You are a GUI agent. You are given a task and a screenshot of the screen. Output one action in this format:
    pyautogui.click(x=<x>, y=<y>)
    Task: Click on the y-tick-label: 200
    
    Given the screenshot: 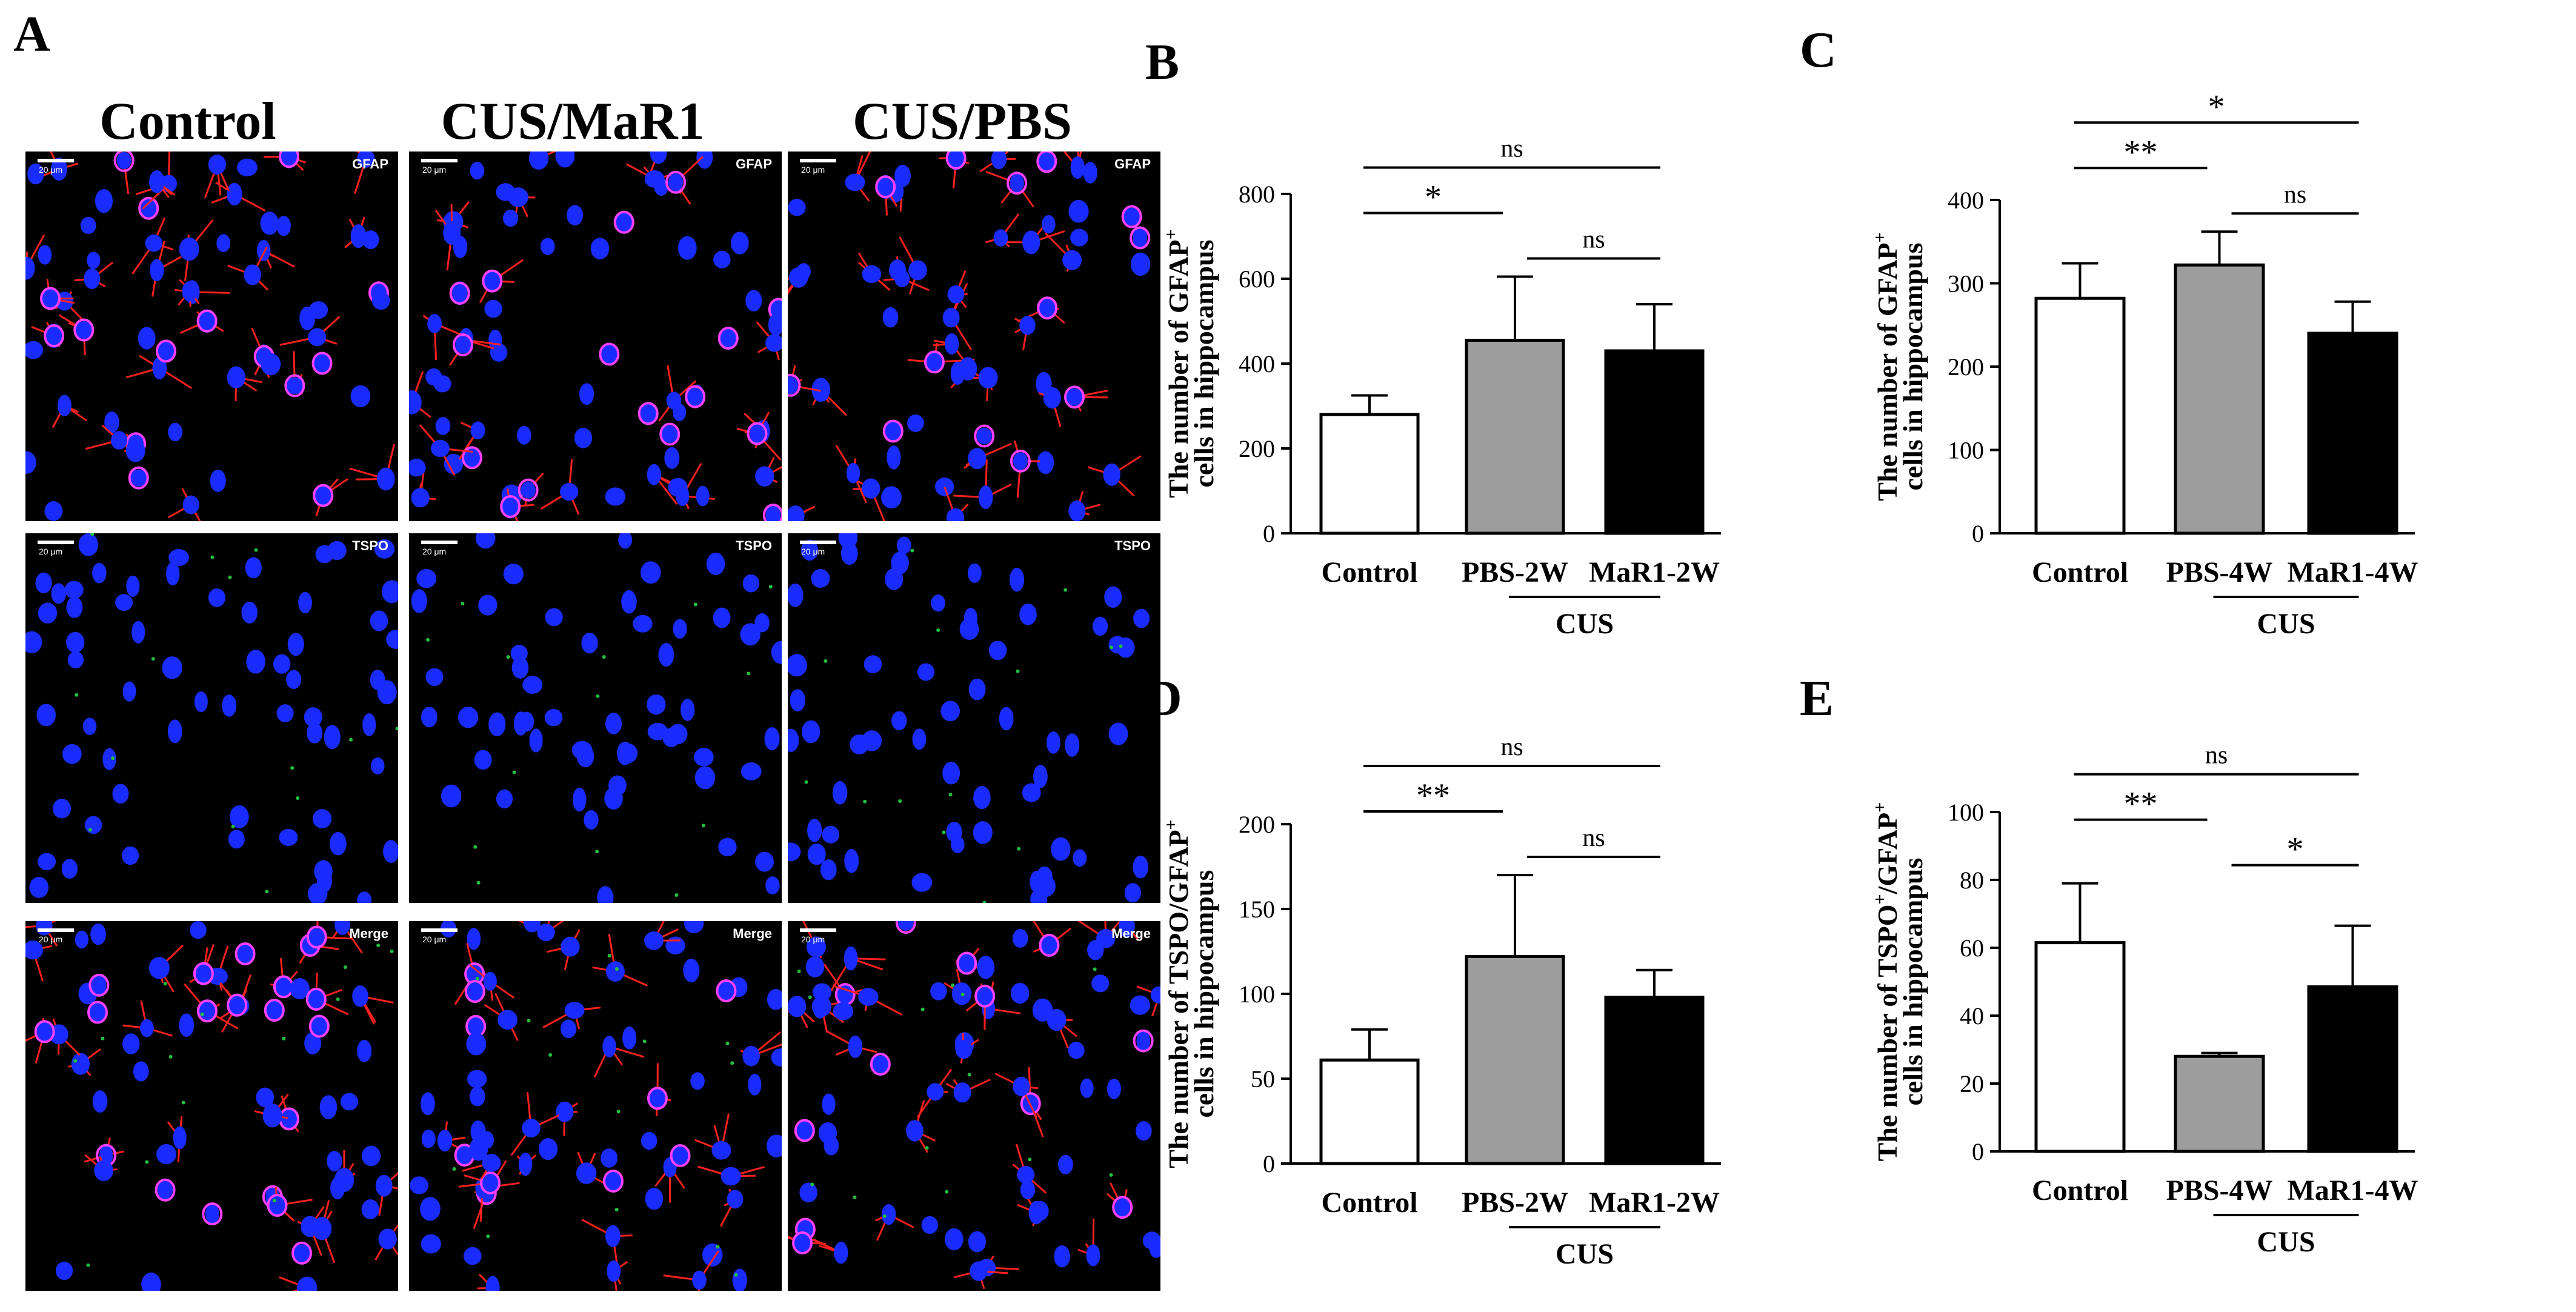 What is the action you would take?
    pyautogui.click(x=1257, y=824)
    